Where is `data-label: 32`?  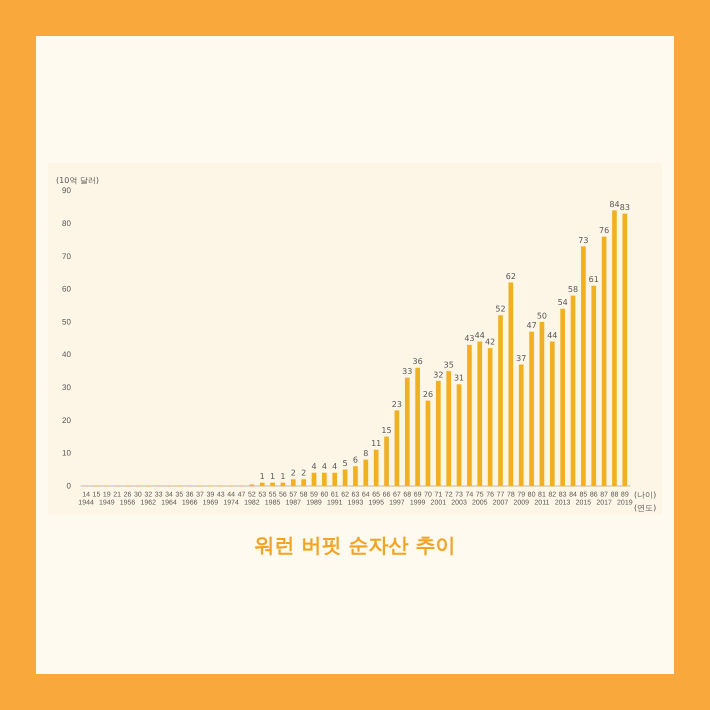 data-label: 32 is located at coordinates (438, 375).